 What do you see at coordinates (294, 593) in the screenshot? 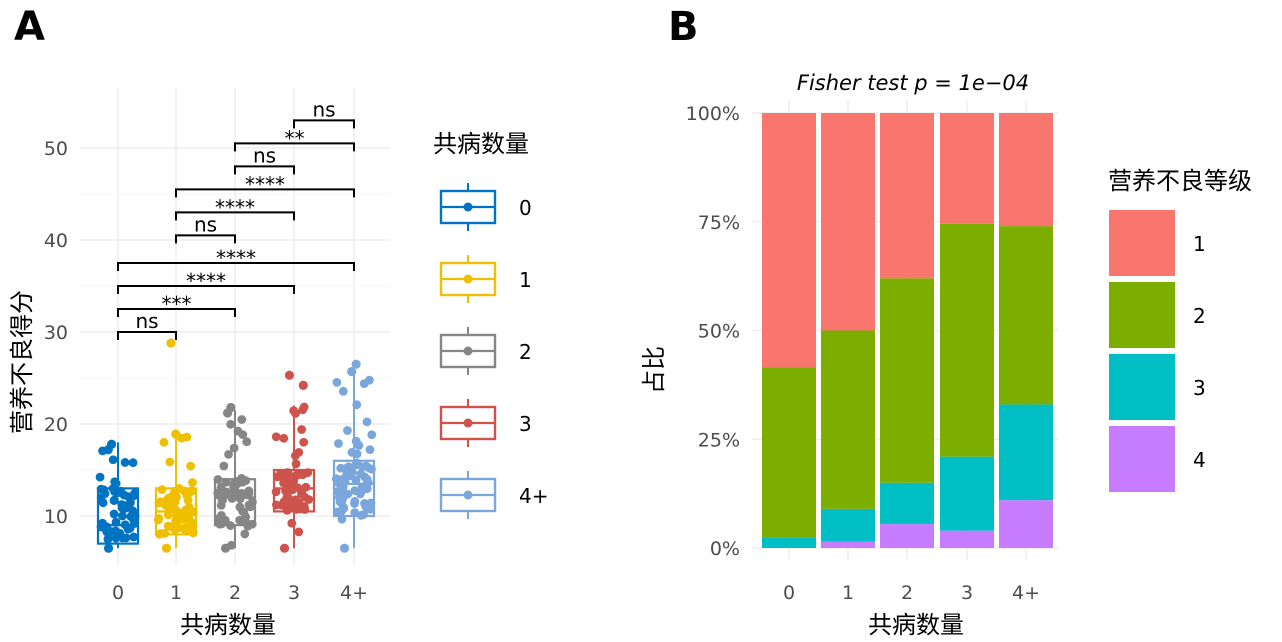
I see `x-tick-label: 3` at bounding box center [294, 593].